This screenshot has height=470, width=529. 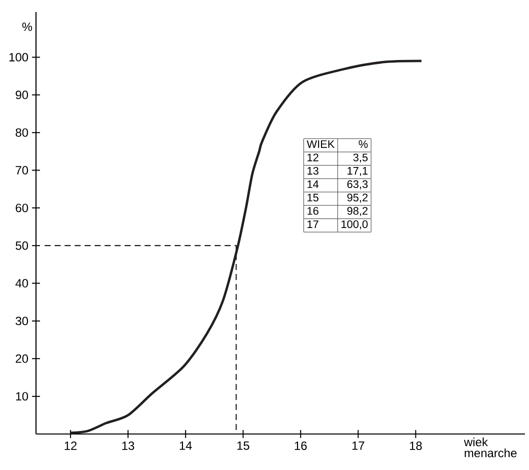 What do you see at coordinates (313, 198) in the screenshot?
I see `annotation: 15` at bounding box center [313, 198].